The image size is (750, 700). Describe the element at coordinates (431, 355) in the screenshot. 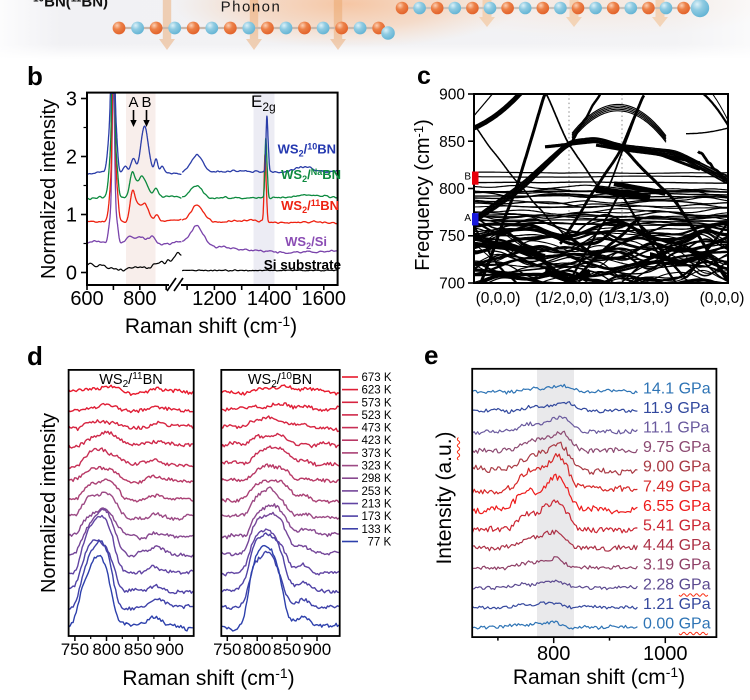

I see `svg-text: e` at that location.